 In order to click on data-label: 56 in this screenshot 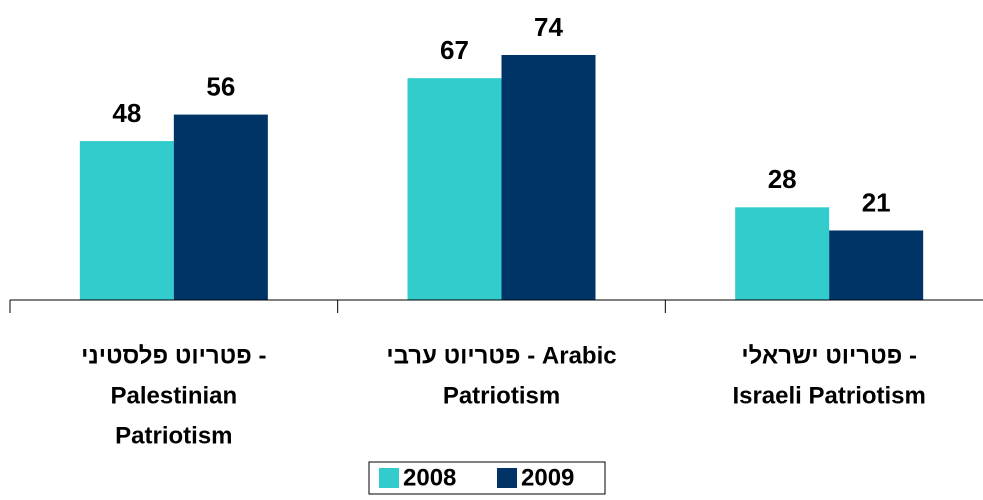, I will do `click(220, 86)`.